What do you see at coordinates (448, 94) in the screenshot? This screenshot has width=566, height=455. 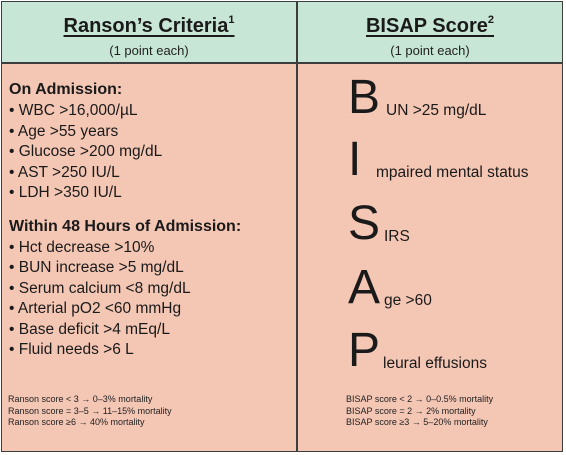 I see `bisap-row-b: B UN >25 mg/dL` at bounding box center [448, 94].